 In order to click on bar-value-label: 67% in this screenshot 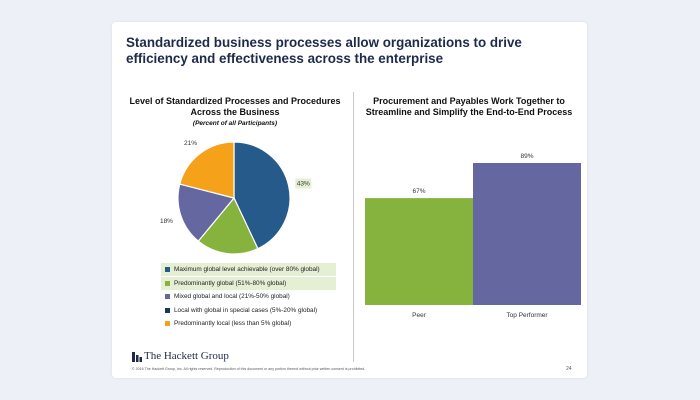, I will do `click(418, 191)`.